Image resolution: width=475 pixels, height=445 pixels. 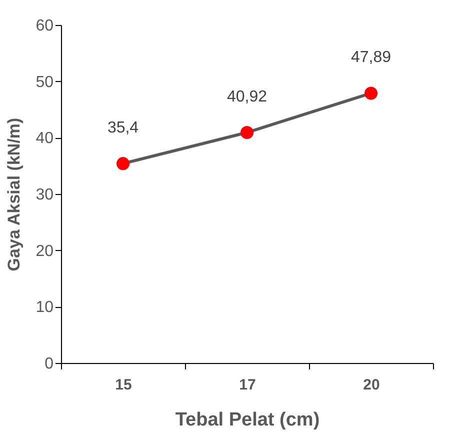 I want to click on y-tick-label: 40, so click(x=45, y=139).